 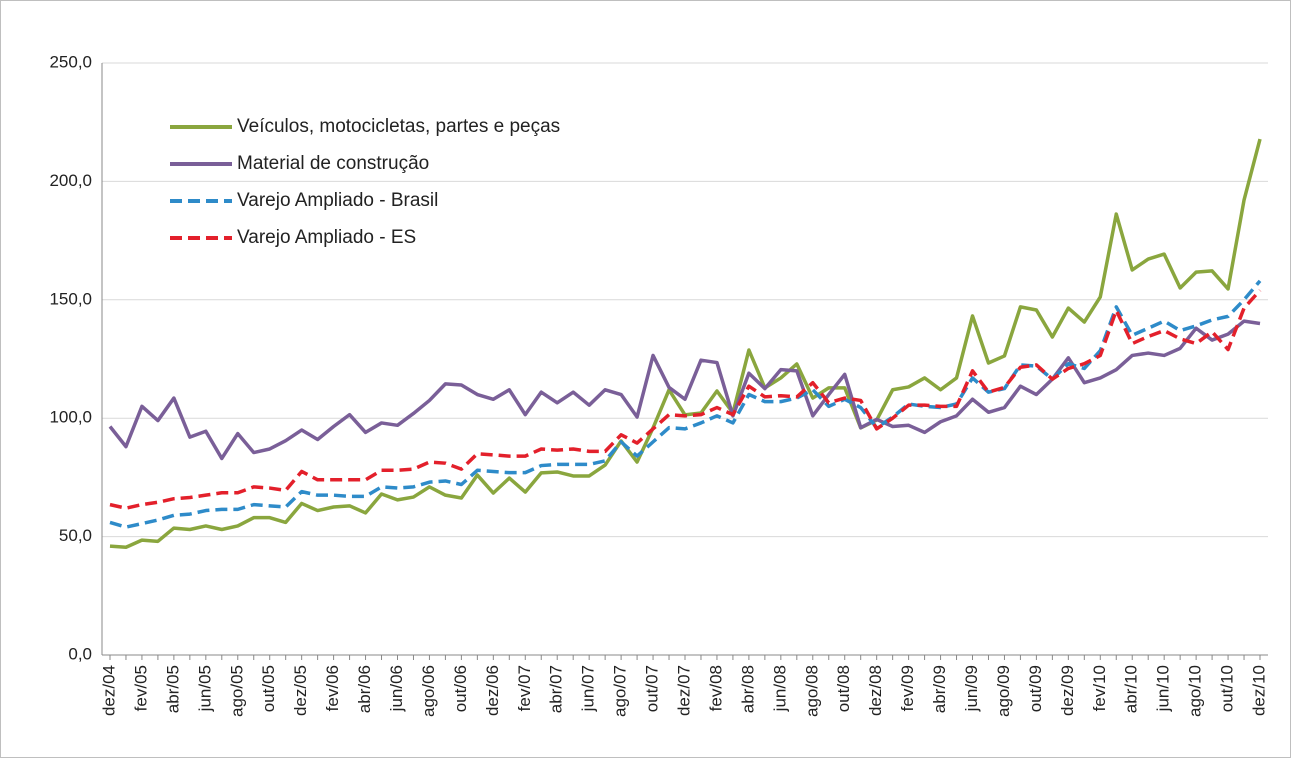 I want to click on legend-label: Varejo Ampliado - Brasil, so click(x=337, y=200).